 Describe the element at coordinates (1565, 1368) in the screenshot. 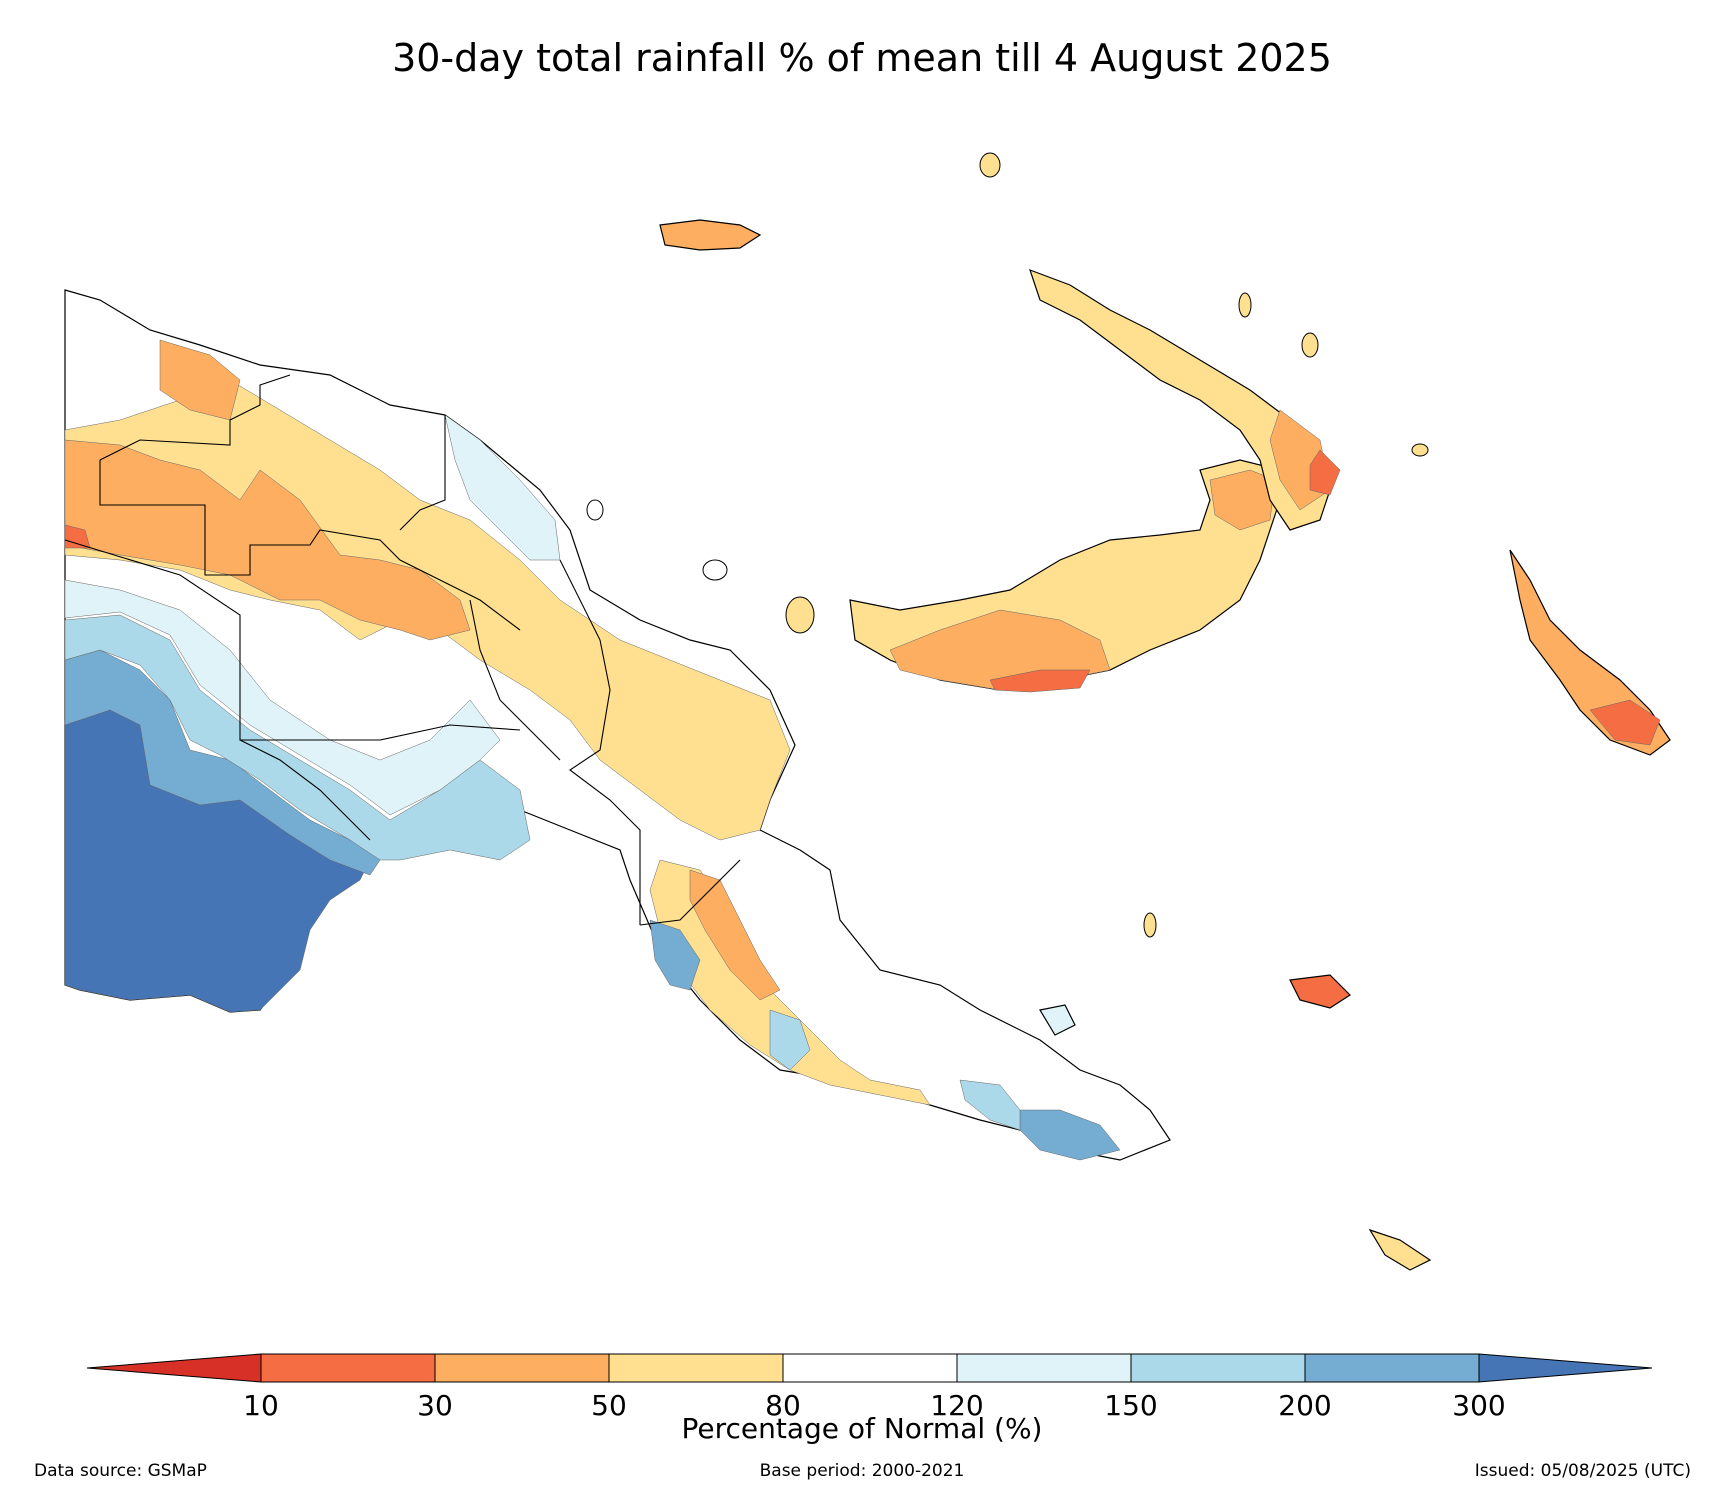

I see `colorbar-extend-high` at that location.